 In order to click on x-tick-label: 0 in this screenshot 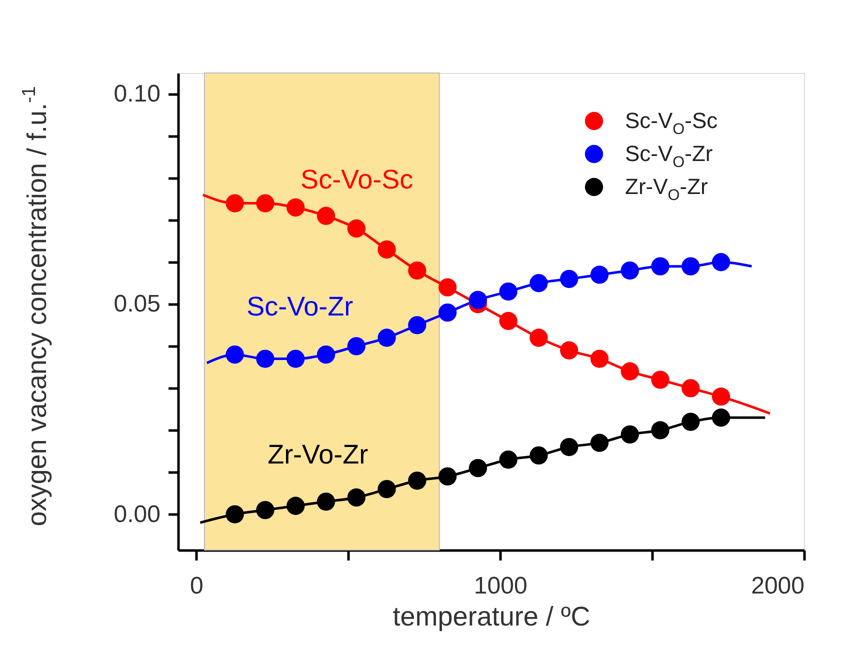, I will do `click(197, 586)`.